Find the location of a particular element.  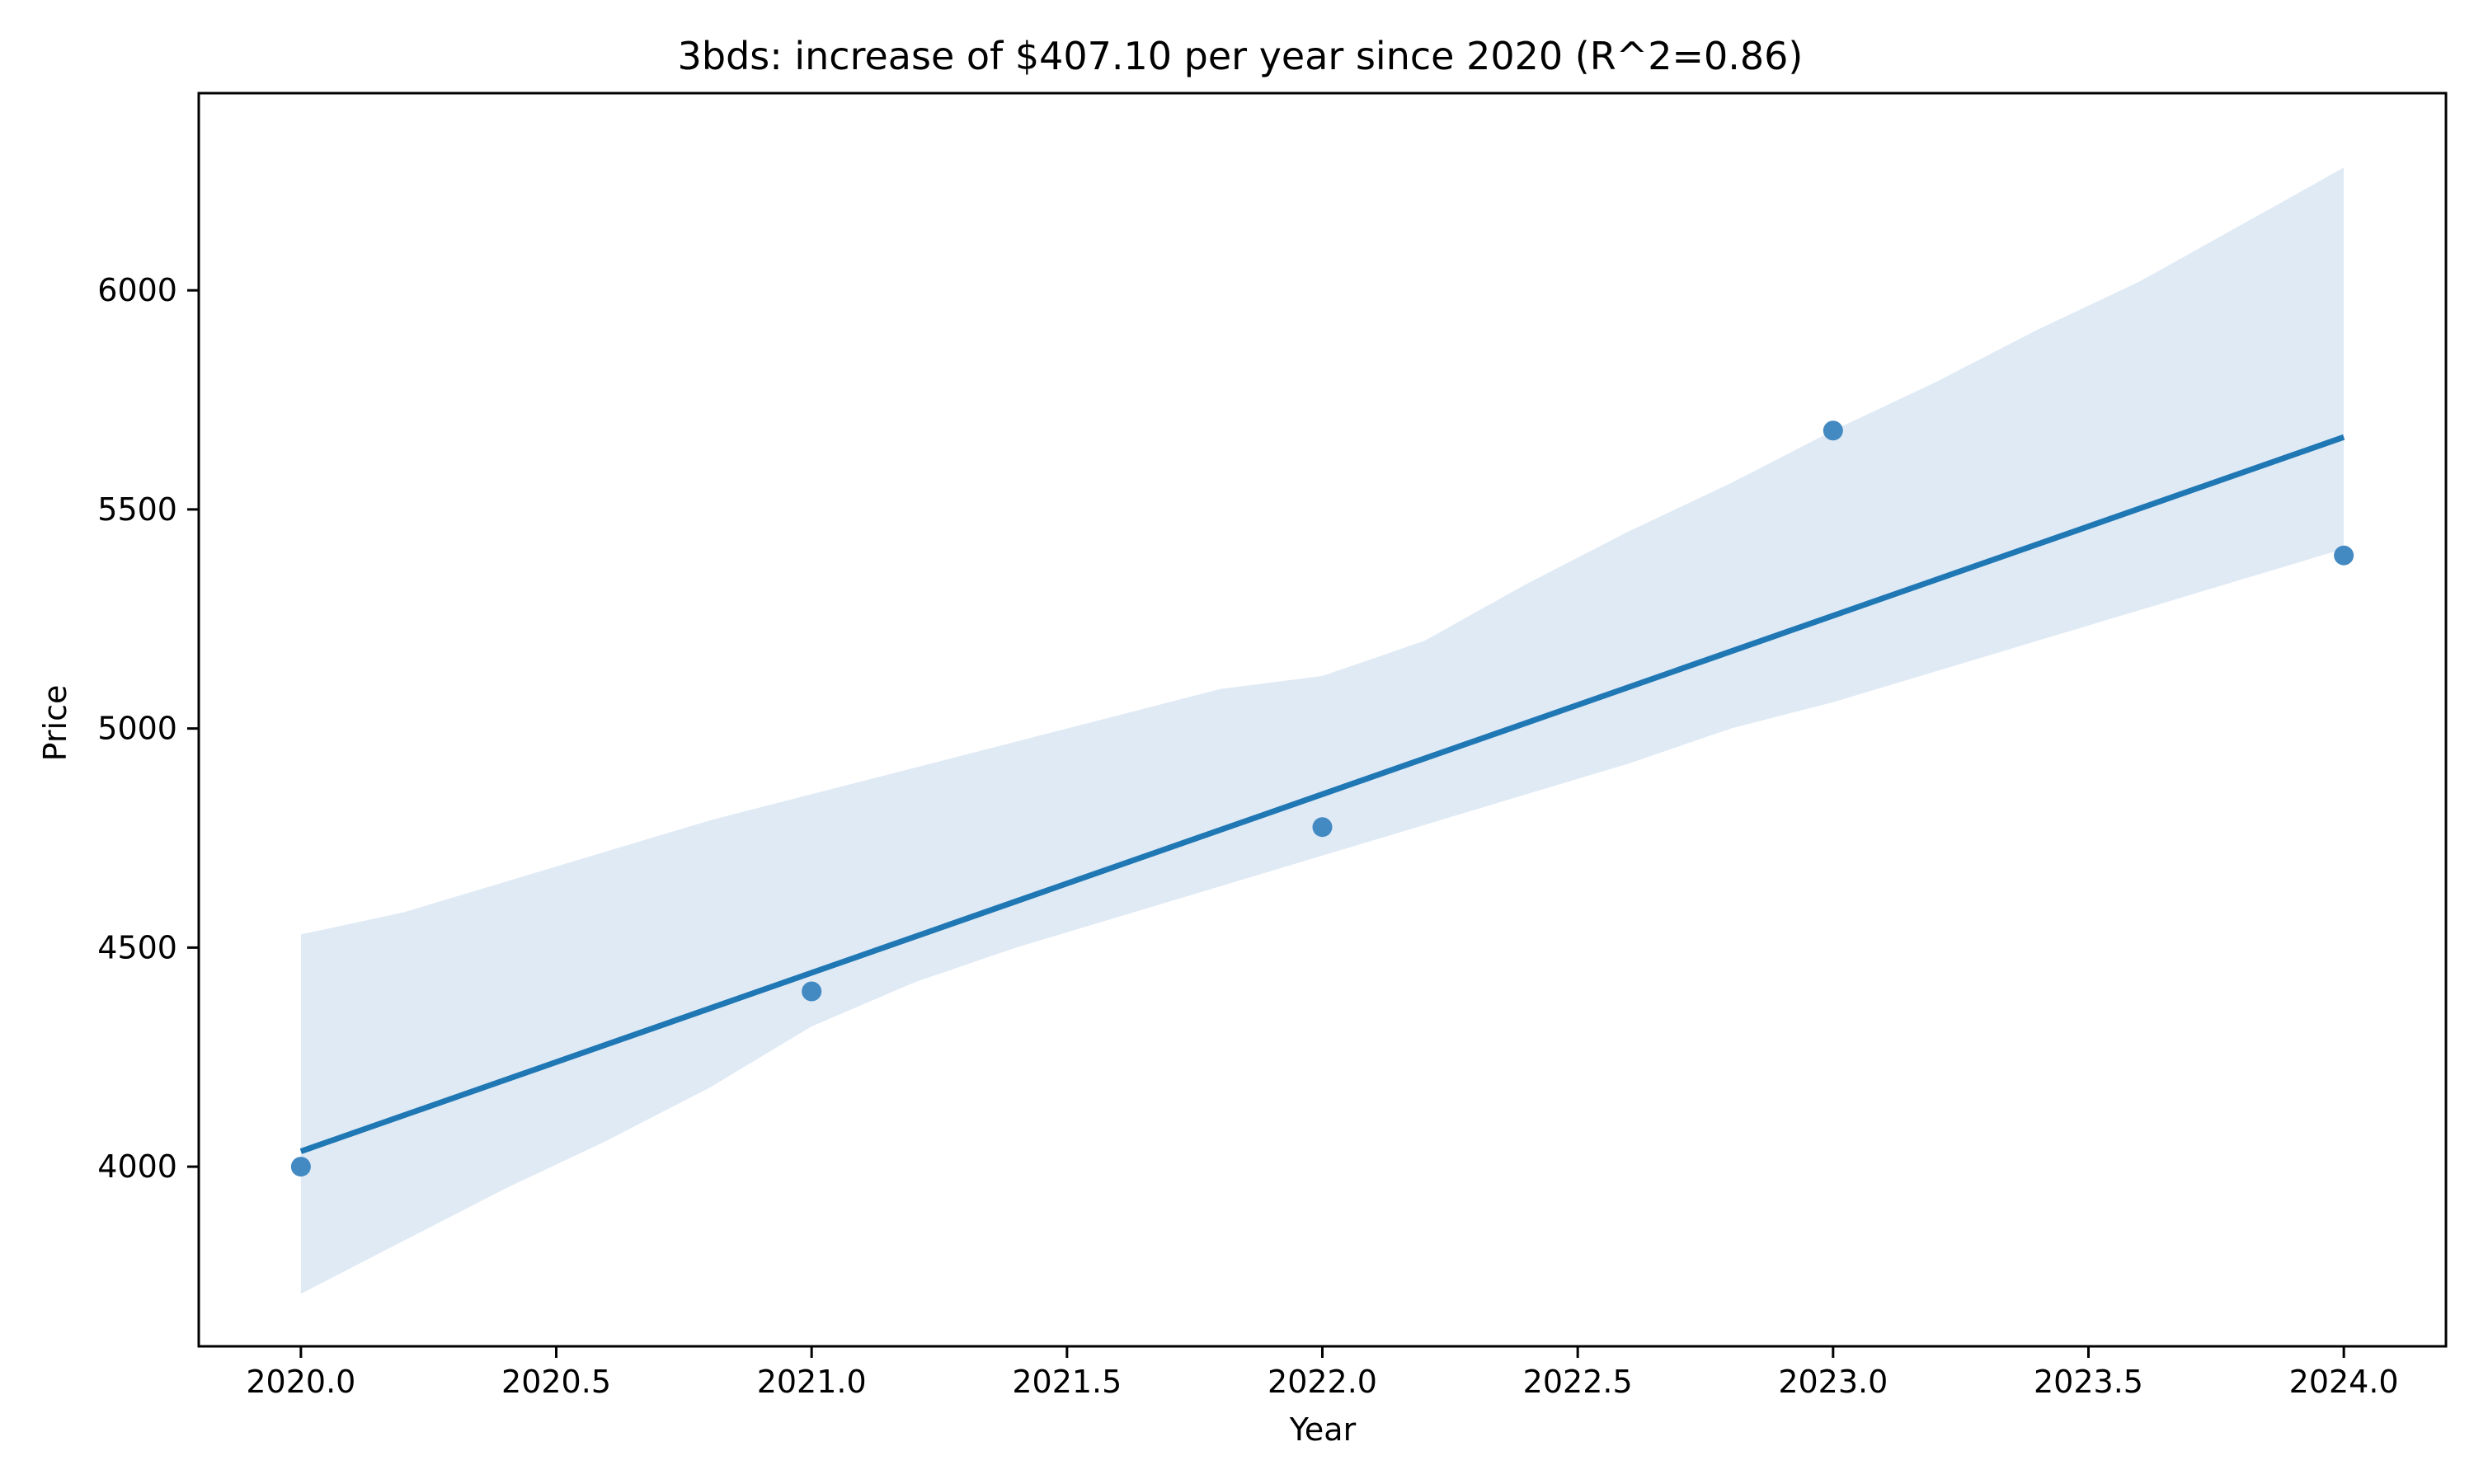

x-tick-label: 2023.0 is located at coordinates (1833, 1382).